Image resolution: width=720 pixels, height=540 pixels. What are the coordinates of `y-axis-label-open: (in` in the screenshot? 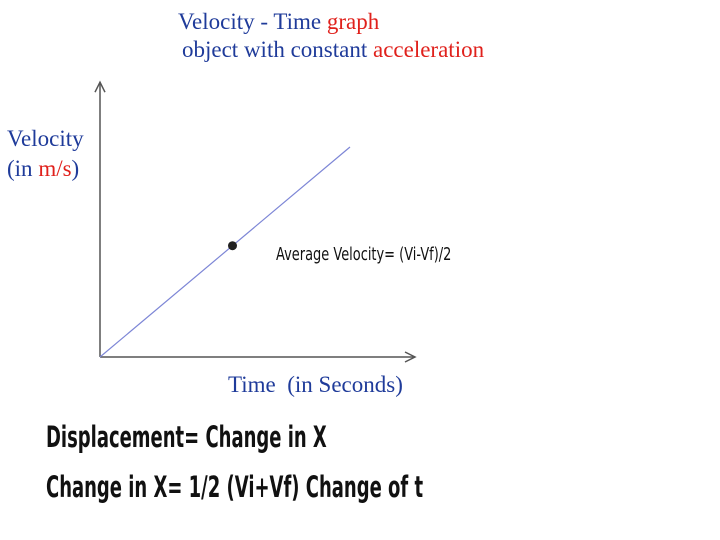 It's located at (23, 168).